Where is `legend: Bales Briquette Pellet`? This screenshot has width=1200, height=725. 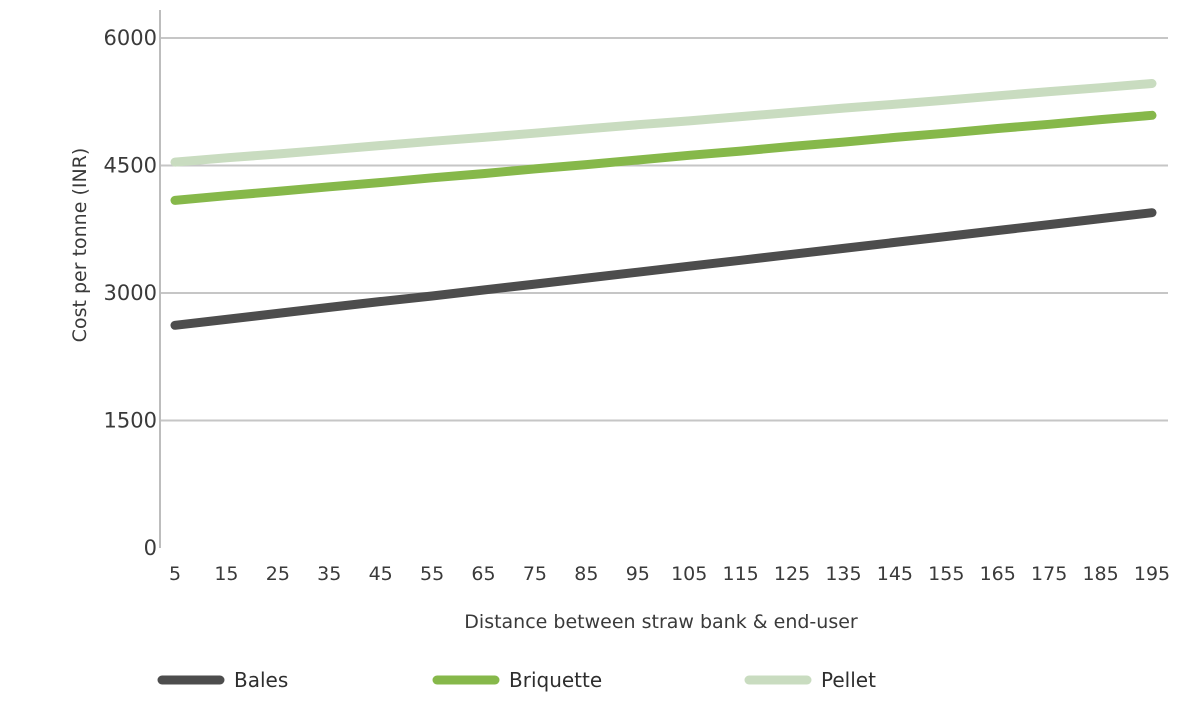 legend: Bales Briquette Pellet is located at coordinates (516, 680).